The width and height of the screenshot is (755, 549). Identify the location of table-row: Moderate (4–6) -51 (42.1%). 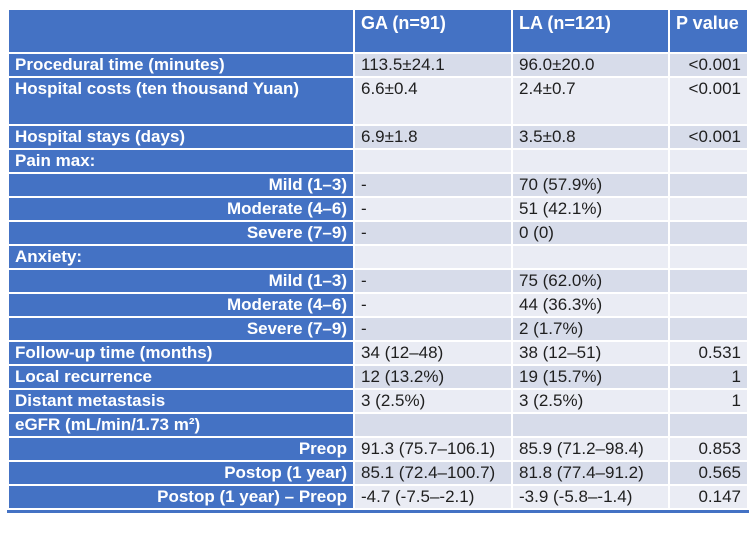
(378, 209).